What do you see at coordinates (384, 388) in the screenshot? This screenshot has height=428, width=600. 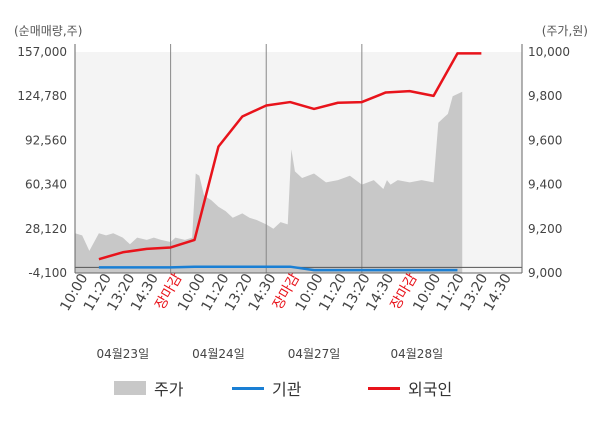 I see `legend-swatch-foreign` at bounding box center [384, 388].